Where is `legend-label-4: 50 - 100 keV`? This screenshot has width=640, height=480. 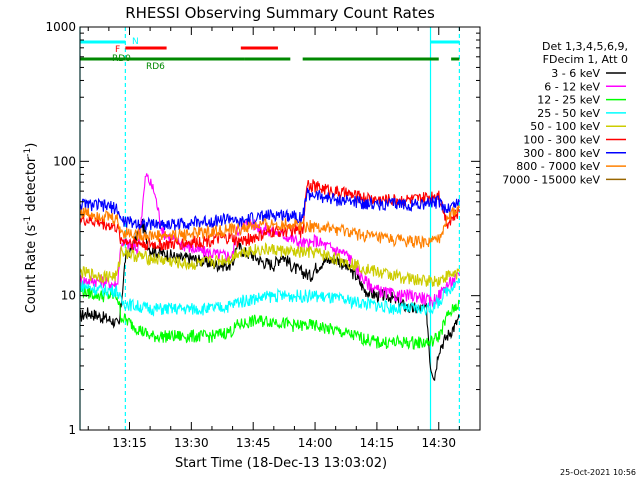
legend-label-4: 50 - 100 keV is located at coordinates (565, 126).